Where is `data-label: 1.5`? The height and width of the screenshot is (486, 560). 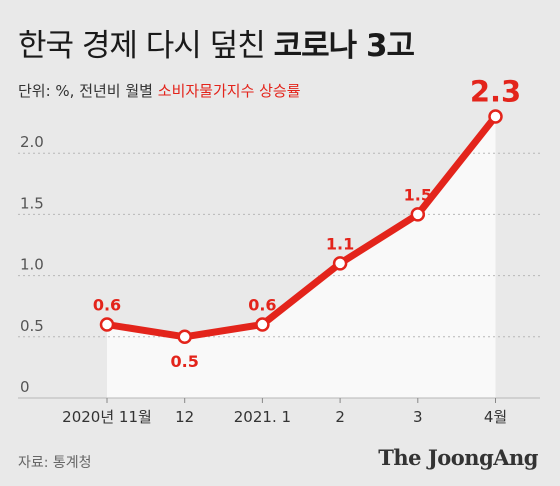
data-label: 1.5 is located at coordinates (418, 194).